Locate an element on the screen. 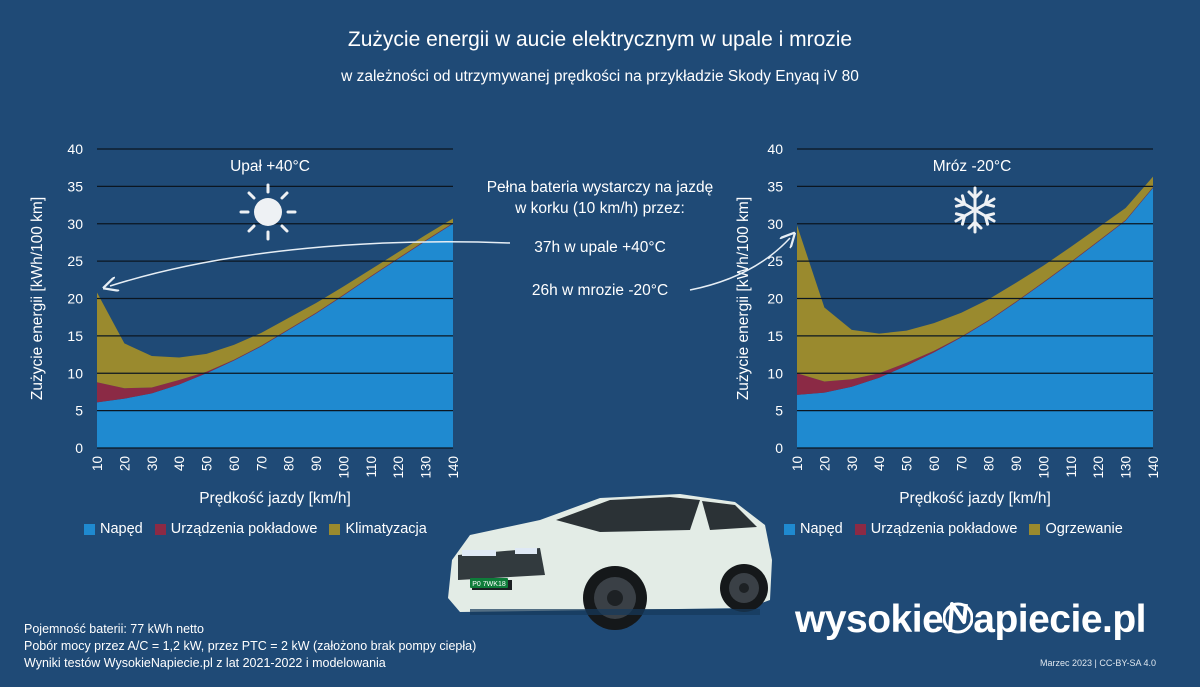 This screenshot has height=687, width=1200. legend-label-heating: Ogrzewanie is located at coordinates (1084, 529).